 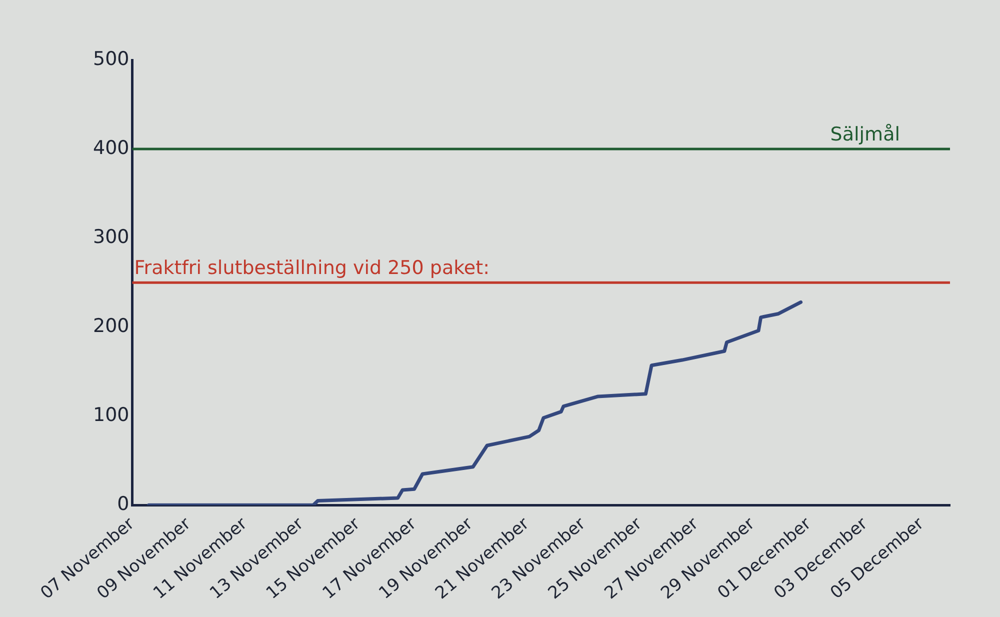 What do you see at coordinates (123, 504) in the screenshot?
I see `y-tick-label: 0` at bounding box center [123, 504].